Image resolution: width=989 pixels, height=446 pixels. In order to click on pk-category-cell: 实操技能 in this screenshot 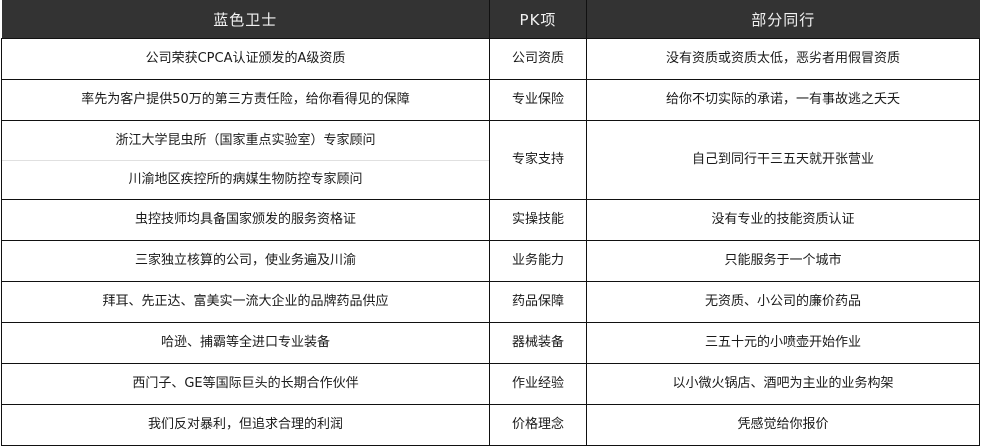, I will do `click(538, 220)`.